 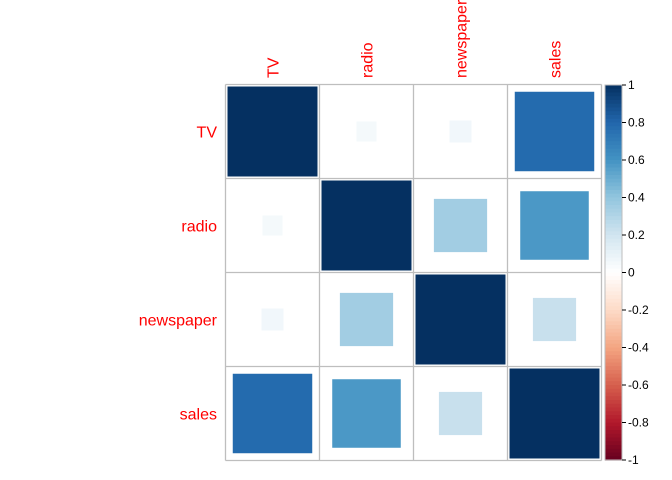 I want to click on colorbar-tick-label: 1, so click(x=631, y=85).